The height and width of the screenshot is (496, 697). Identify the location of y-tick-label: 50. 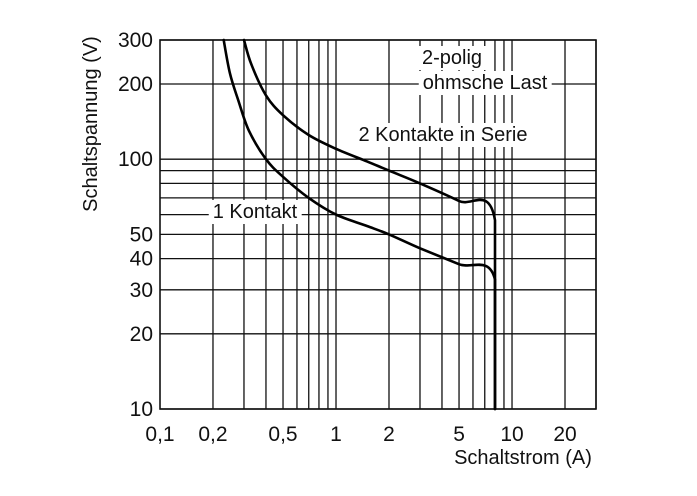
(141, 234).